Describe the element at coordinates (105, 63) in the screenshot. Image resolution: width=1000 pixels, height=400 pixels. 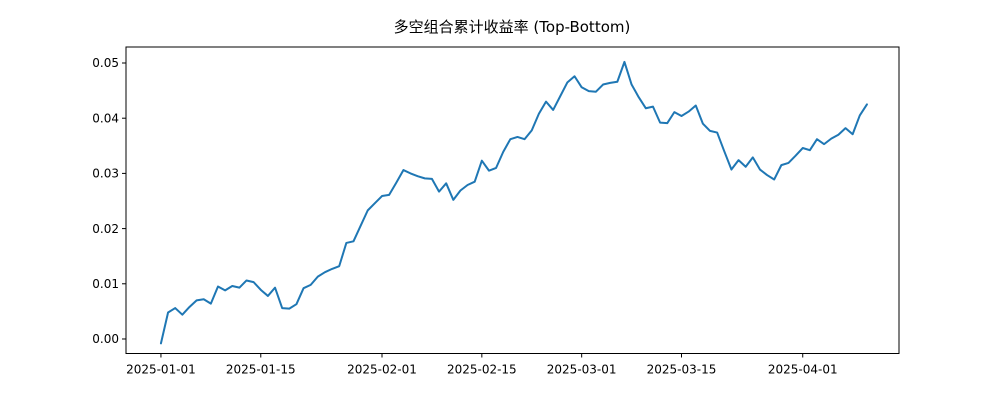
I see `y-tick-label: 0.05` at that location.